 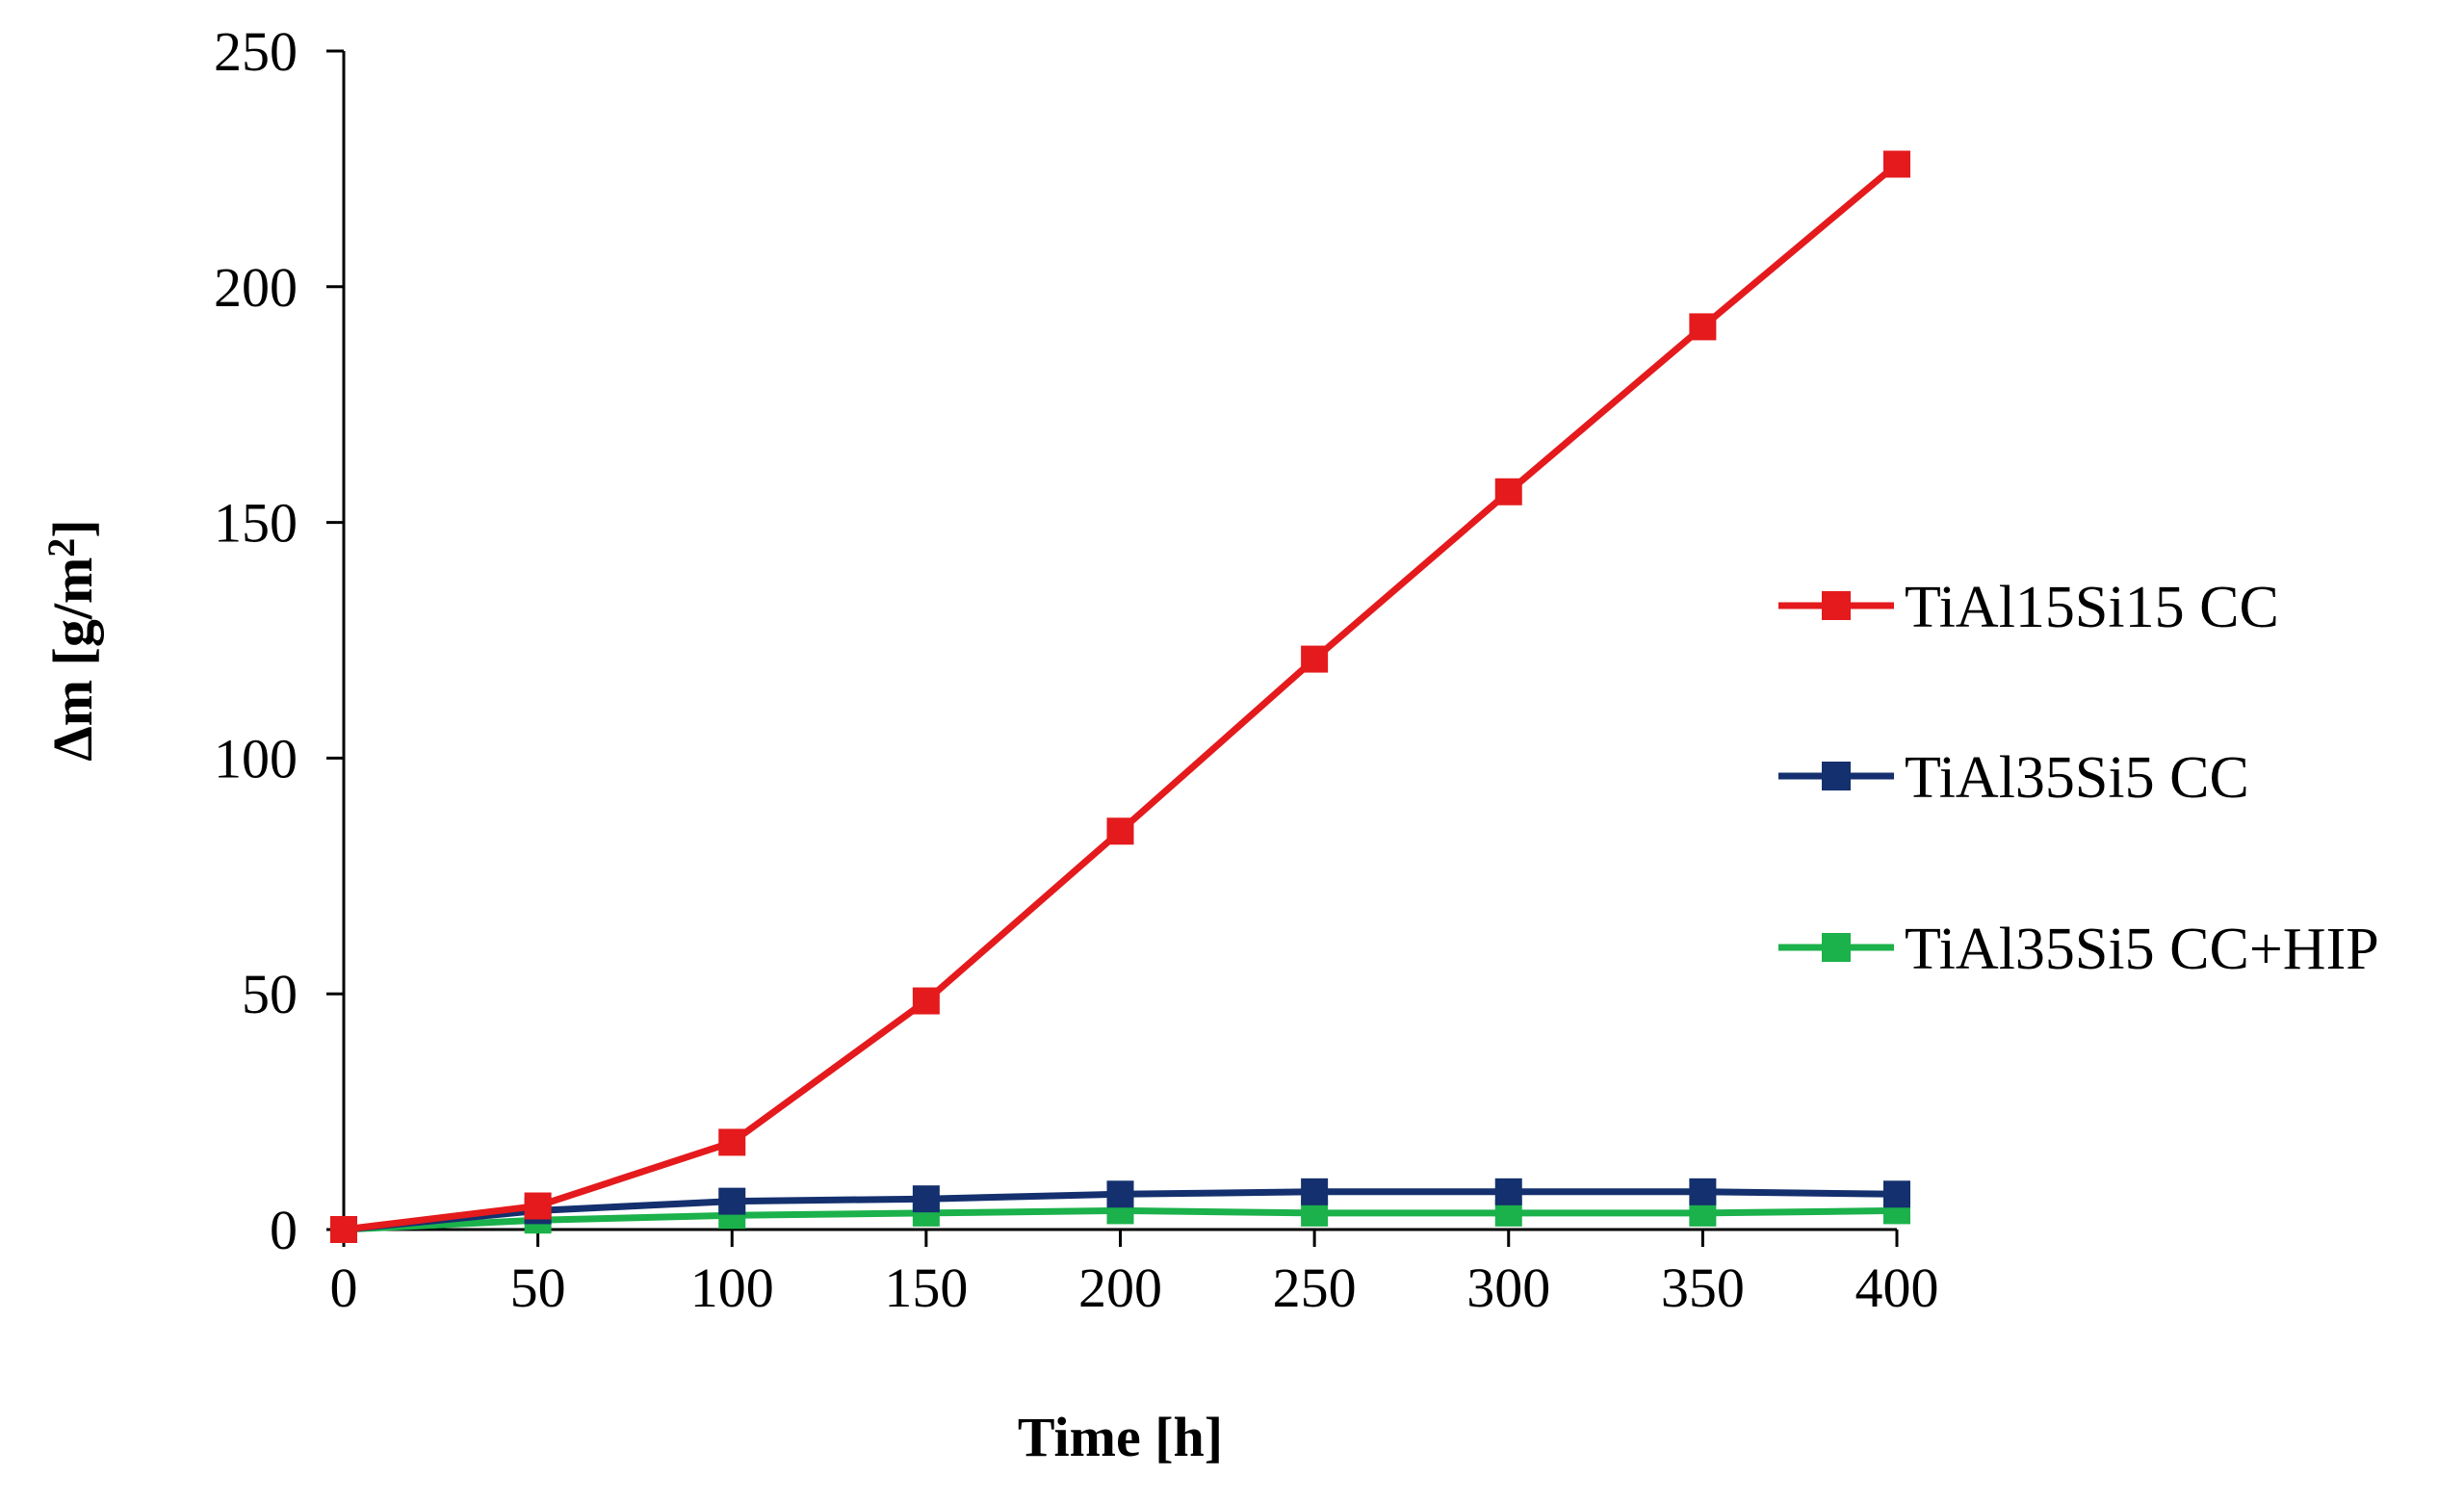 I want to click on legend-item: TiAl35Si5 CC, so click(x=2013, y=778).